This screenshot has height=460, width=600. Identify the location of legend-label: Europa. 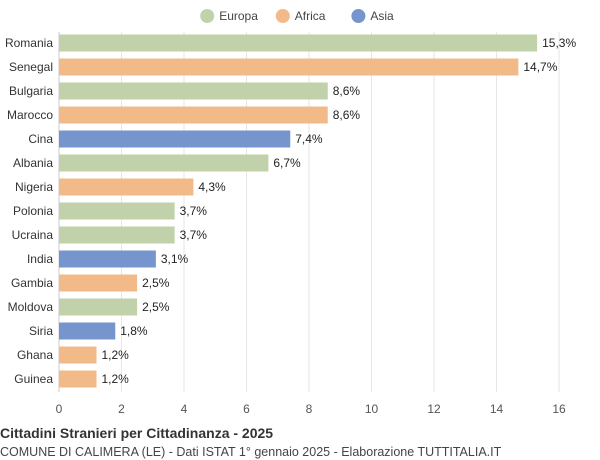
(238, 16).